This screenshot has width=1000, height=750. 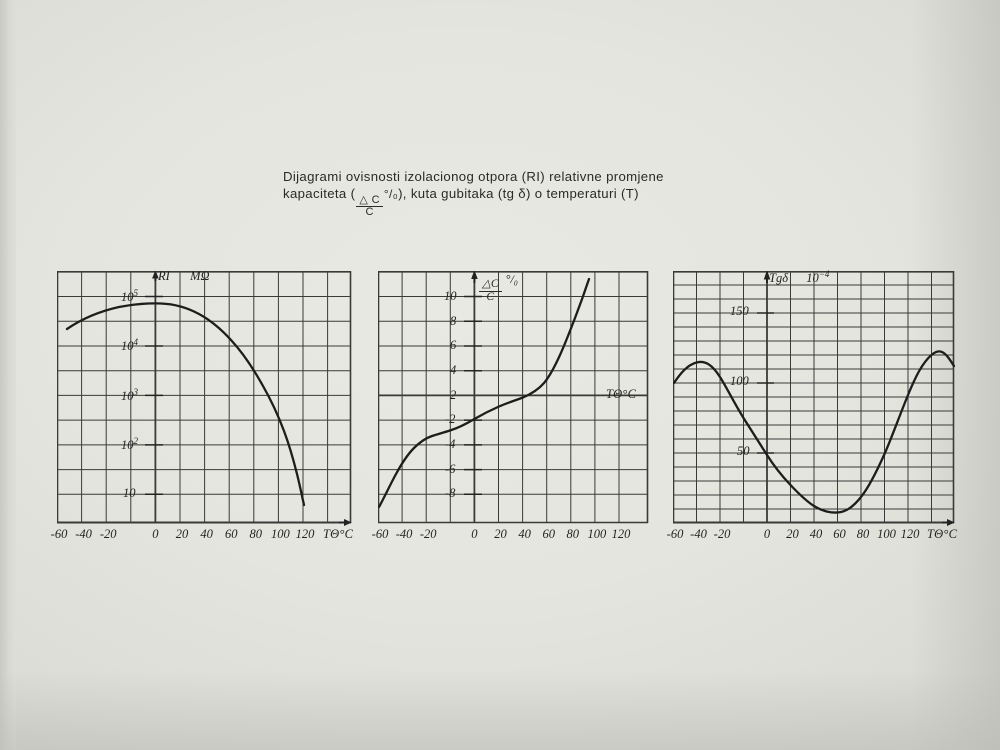 What do you see at coordinates (129, 395) in the screenshot?
I see `chart-ri-ytick-1e3: 10³` at bounding box center [129, 395].